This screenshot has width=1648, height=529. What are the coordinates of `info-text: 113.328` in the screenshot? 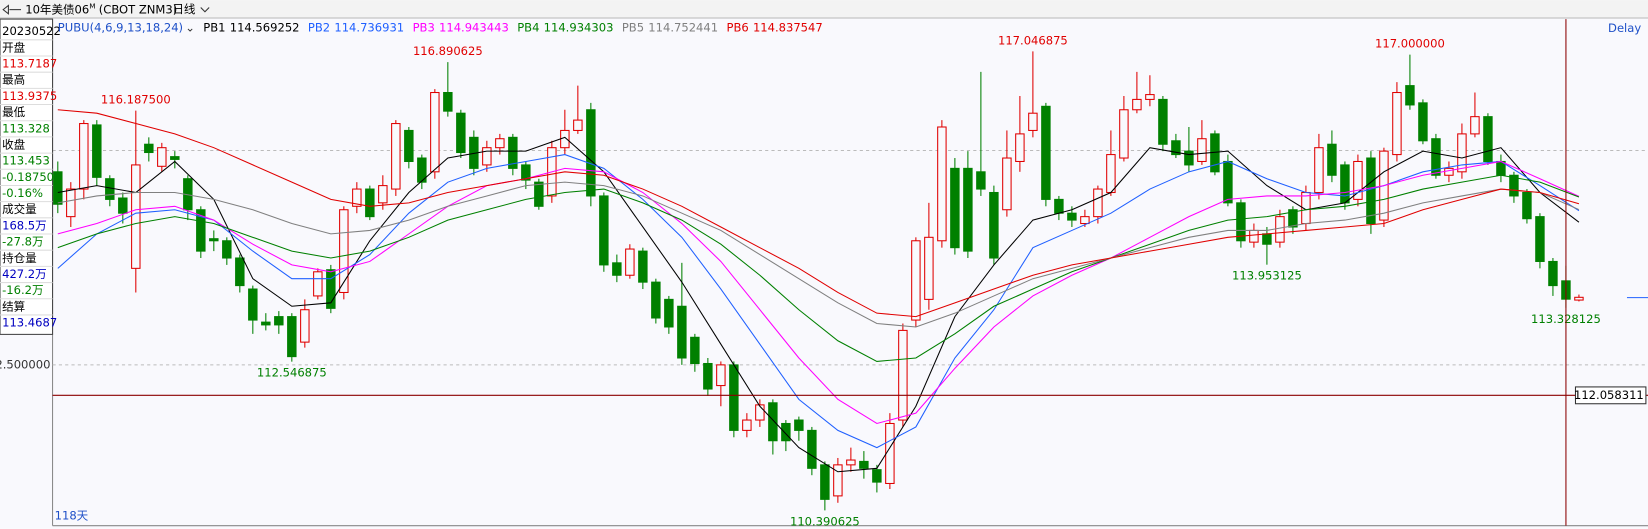 It's located at (26, 128).